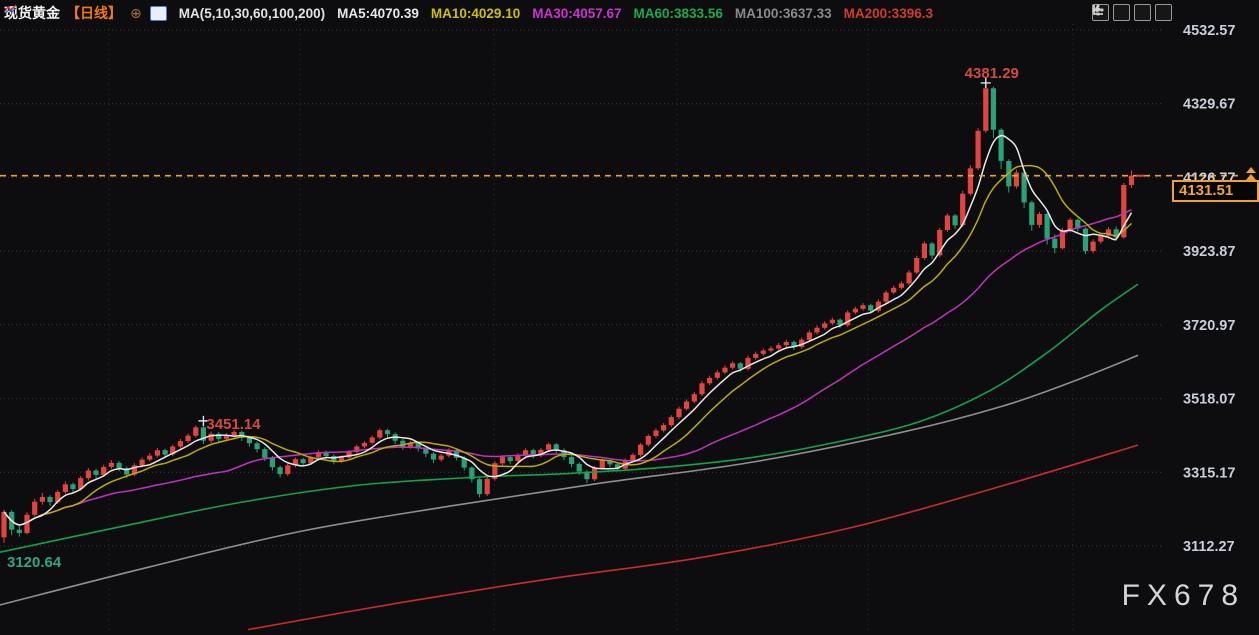 The height and width of the screenshot is (635, 1259). What do you see at coordinates (252, 13) in the screenshot?
I see `ma-group-label: MA(5,10,30,60,100,200)` at bounding box center [252, 13].